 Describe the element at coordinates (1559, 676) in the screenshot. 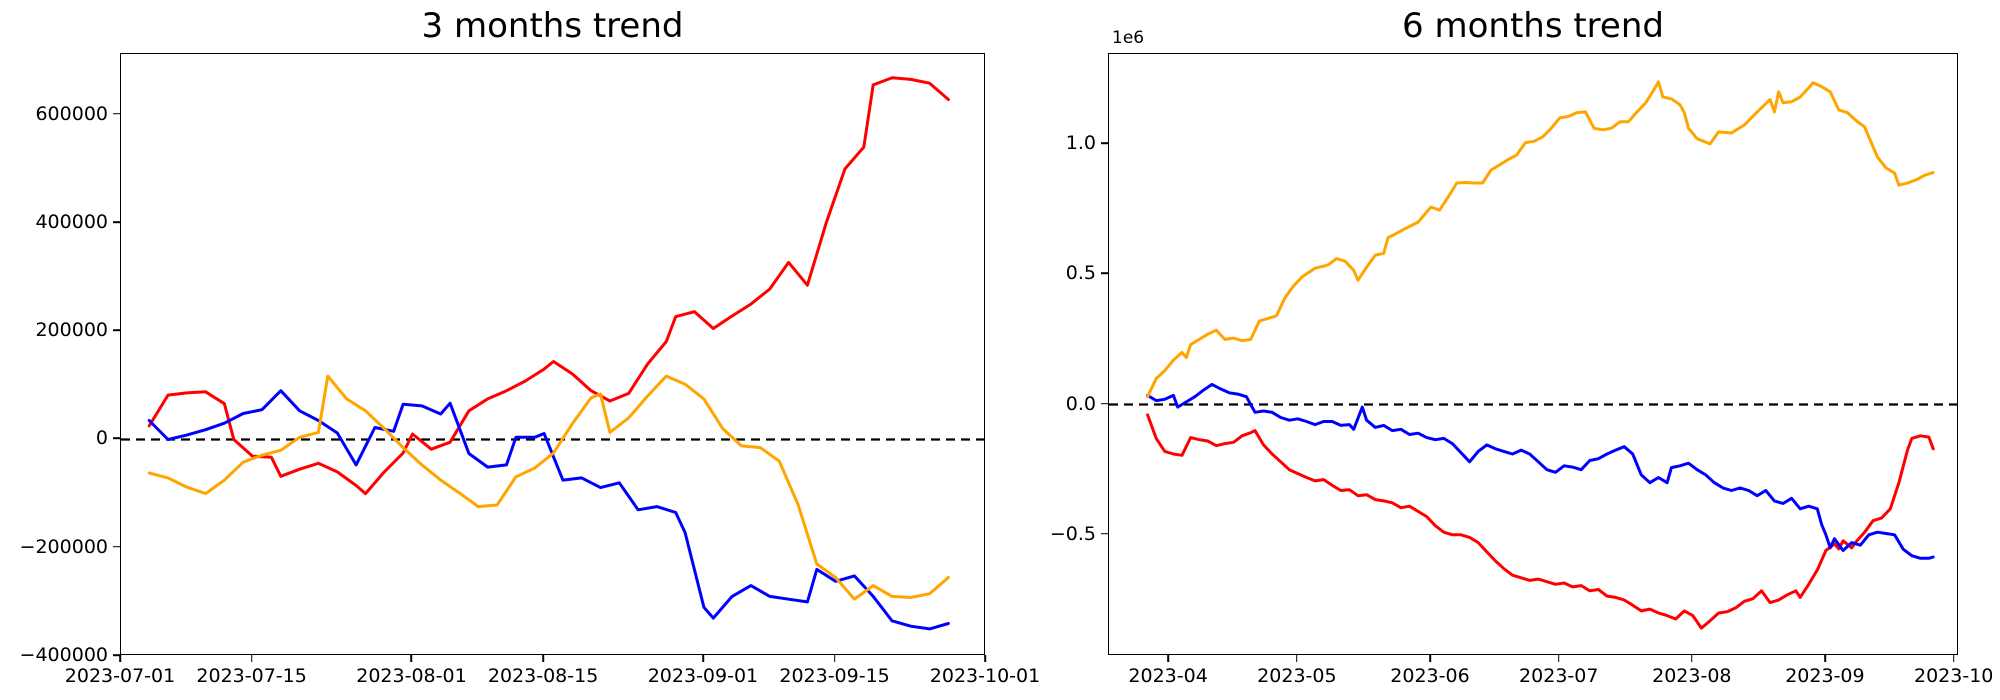

I see `x-tick-label: 2023-07` at that location.